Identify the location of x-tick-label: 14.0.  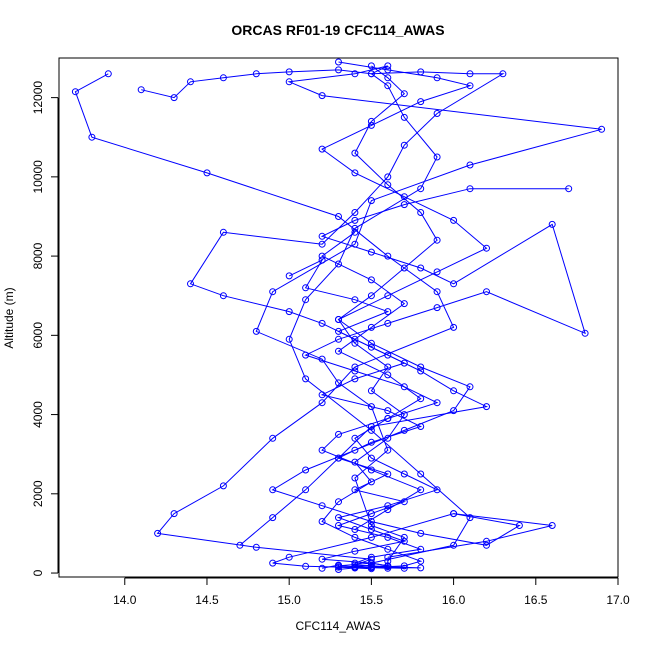
(125, 600).